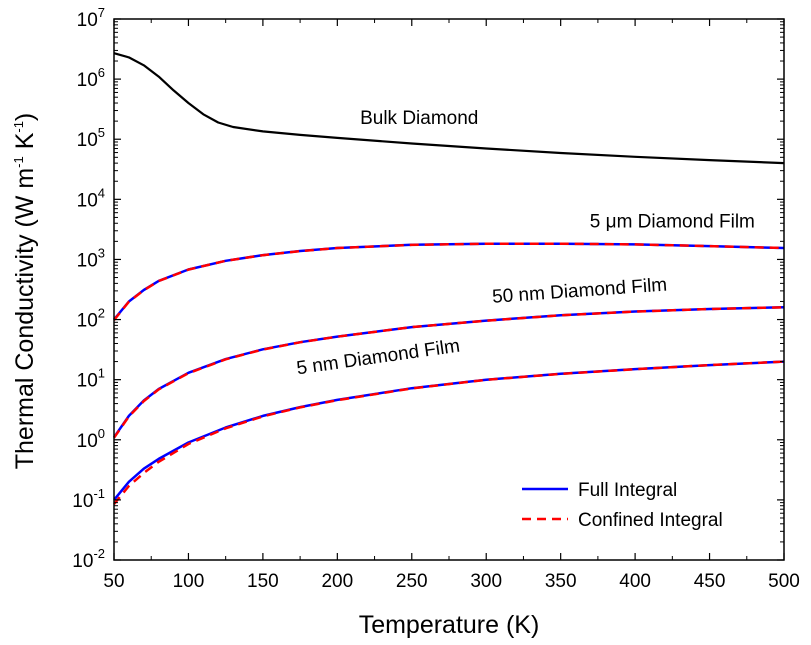 Image resolution: width=811 pixels, height=645 pixels. What do you see at coordinates (449, 281) in the screenshot?
I see `5-m-diamond-film-confined-integral-line` at bounding box center [449, 281].